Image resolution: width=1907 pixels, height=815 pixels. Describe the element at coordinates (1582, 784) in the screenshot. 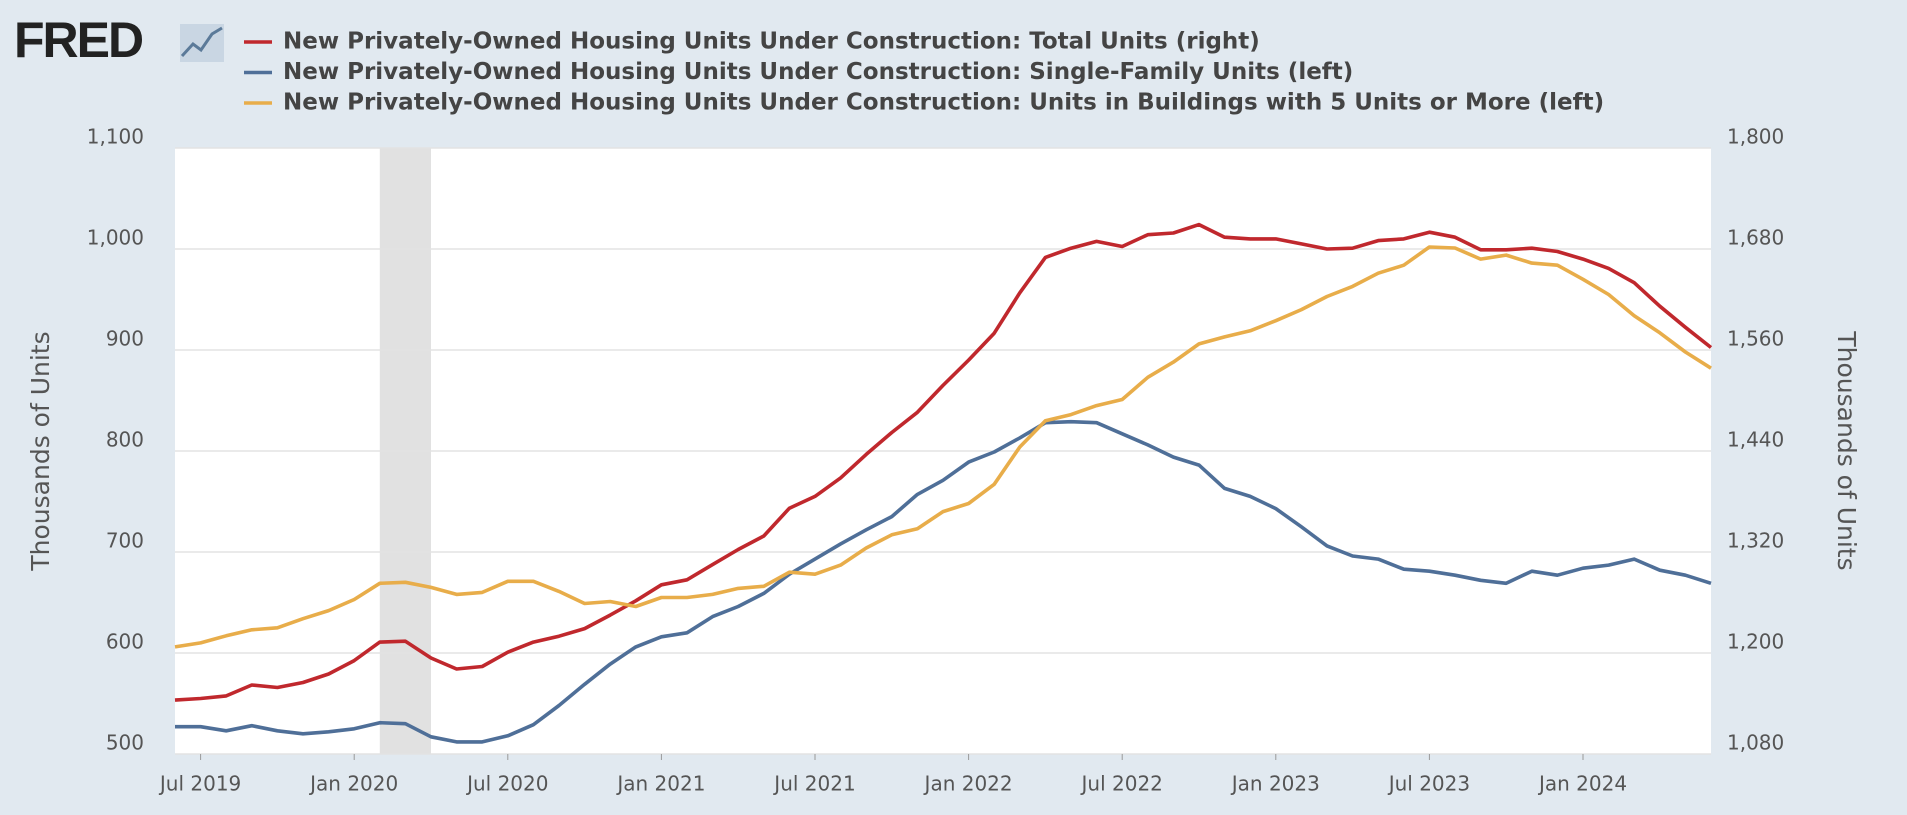

I see `x-tick-label: Jan 2024` at that location.